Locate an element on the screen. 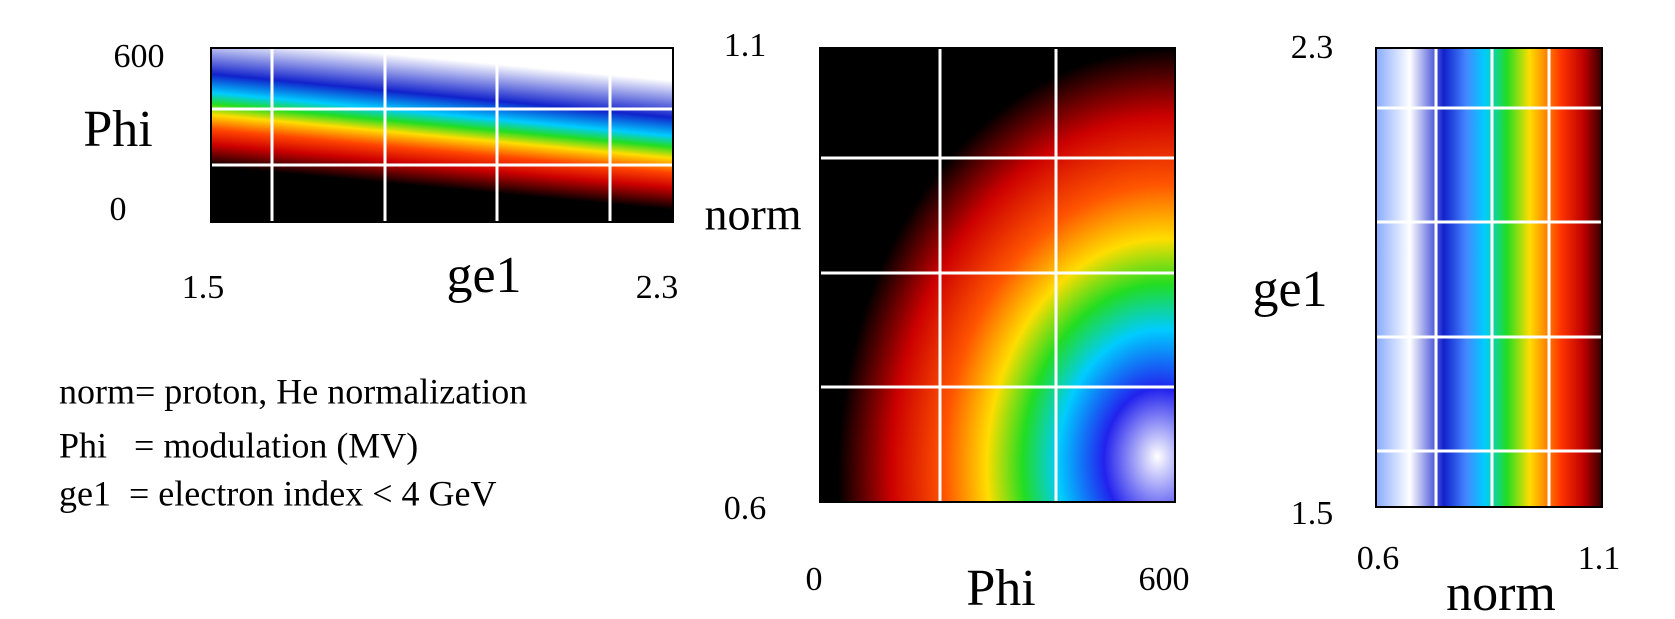 The height and width of the screenshot is (619, 1675). y-min: 0 is located at coordinates (118, 209).